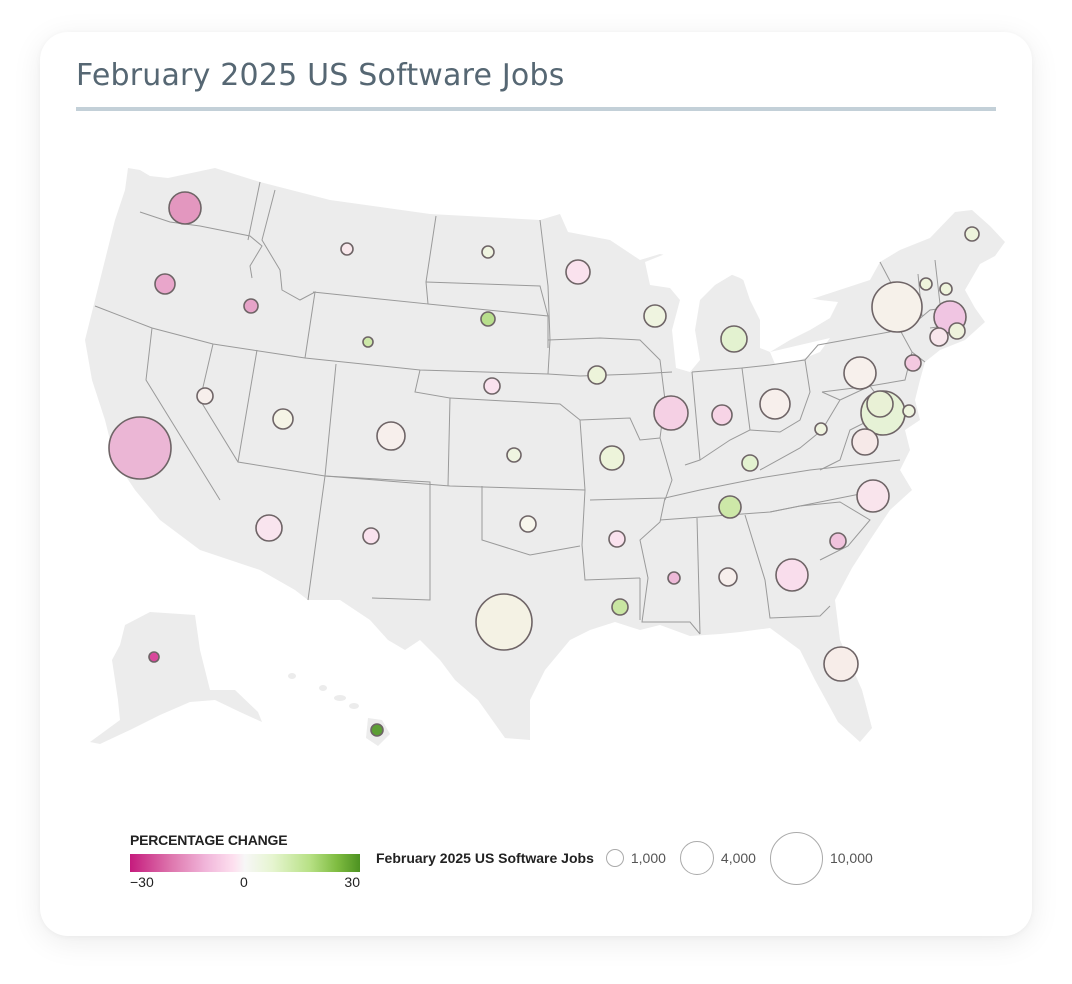 The width and height of the screenshot is (1072, 984). What do you see at coordinates (377, 730) in the screenshot?
I see `state-bubble-hi: HI` at bounding box center [377, 730].